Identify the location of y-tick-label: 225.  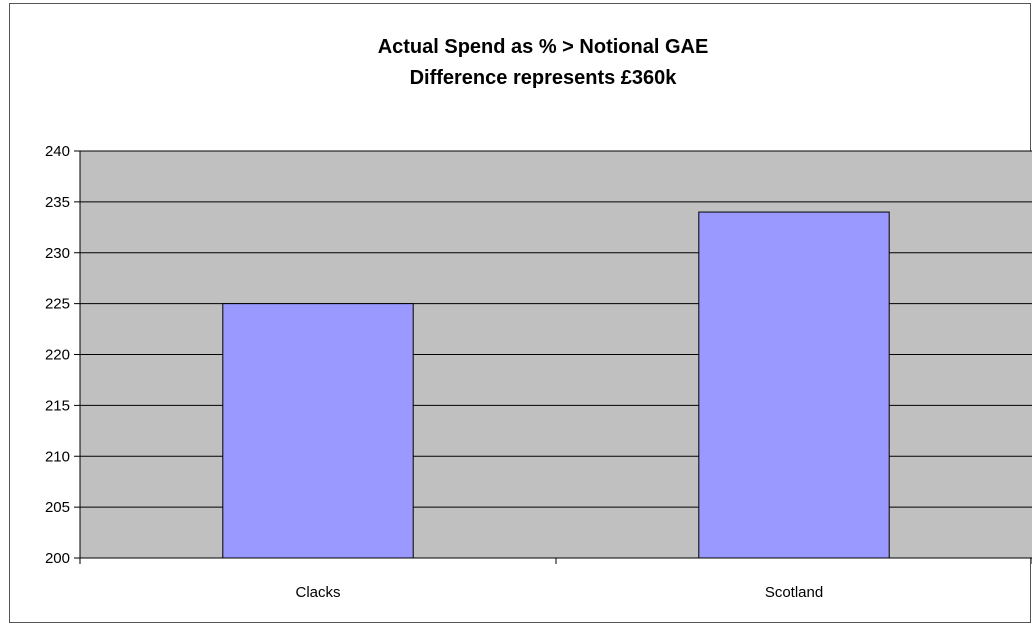
(57, 304).